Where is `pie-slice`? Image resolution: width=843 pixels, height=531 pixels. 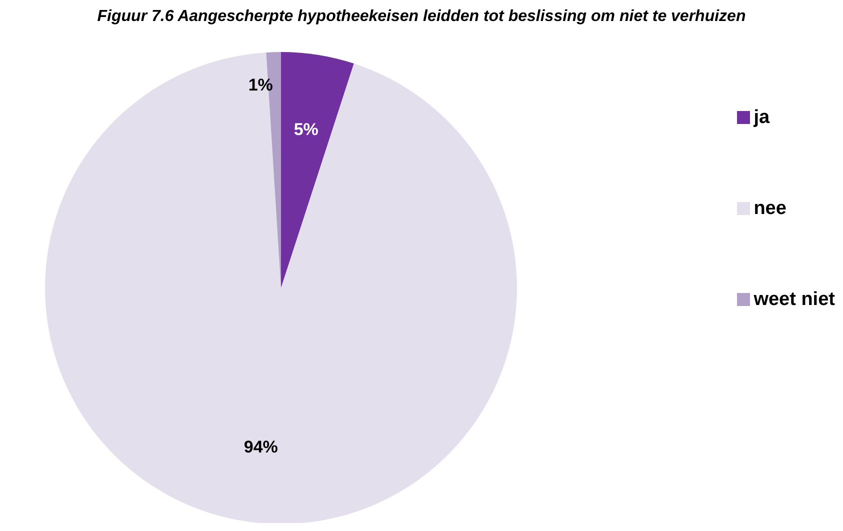
pie-slice is located at coordinates (317, 170).